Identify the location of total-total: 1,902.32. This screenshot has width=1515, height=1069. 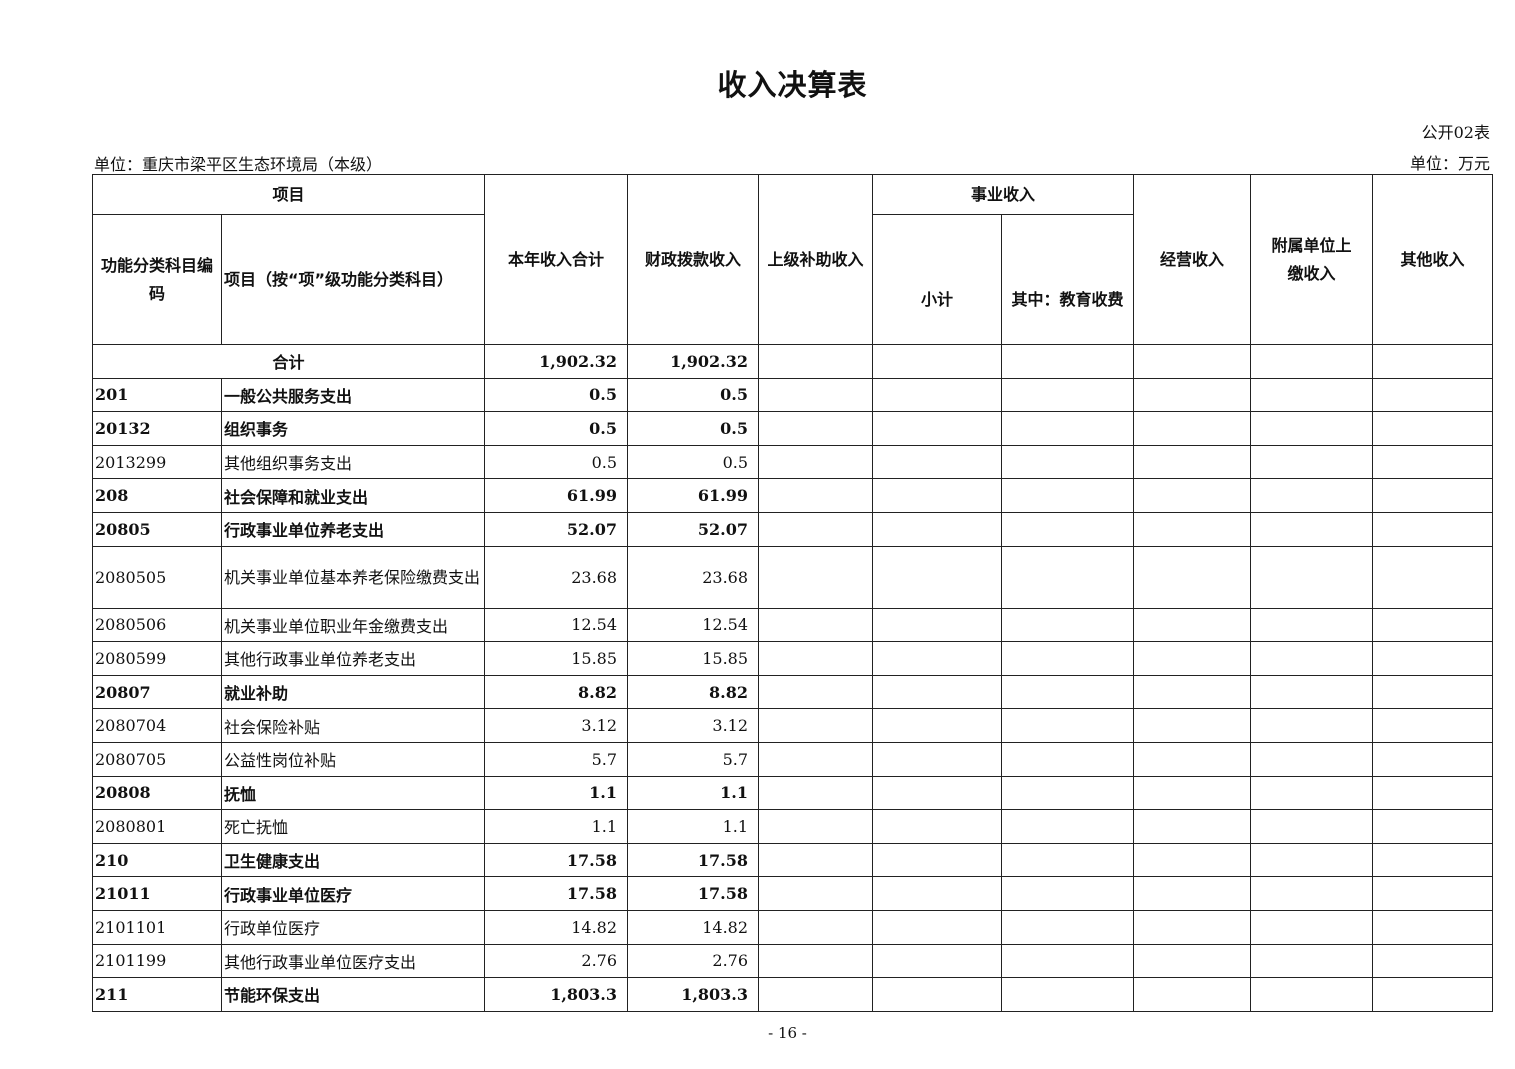
(556, 361).